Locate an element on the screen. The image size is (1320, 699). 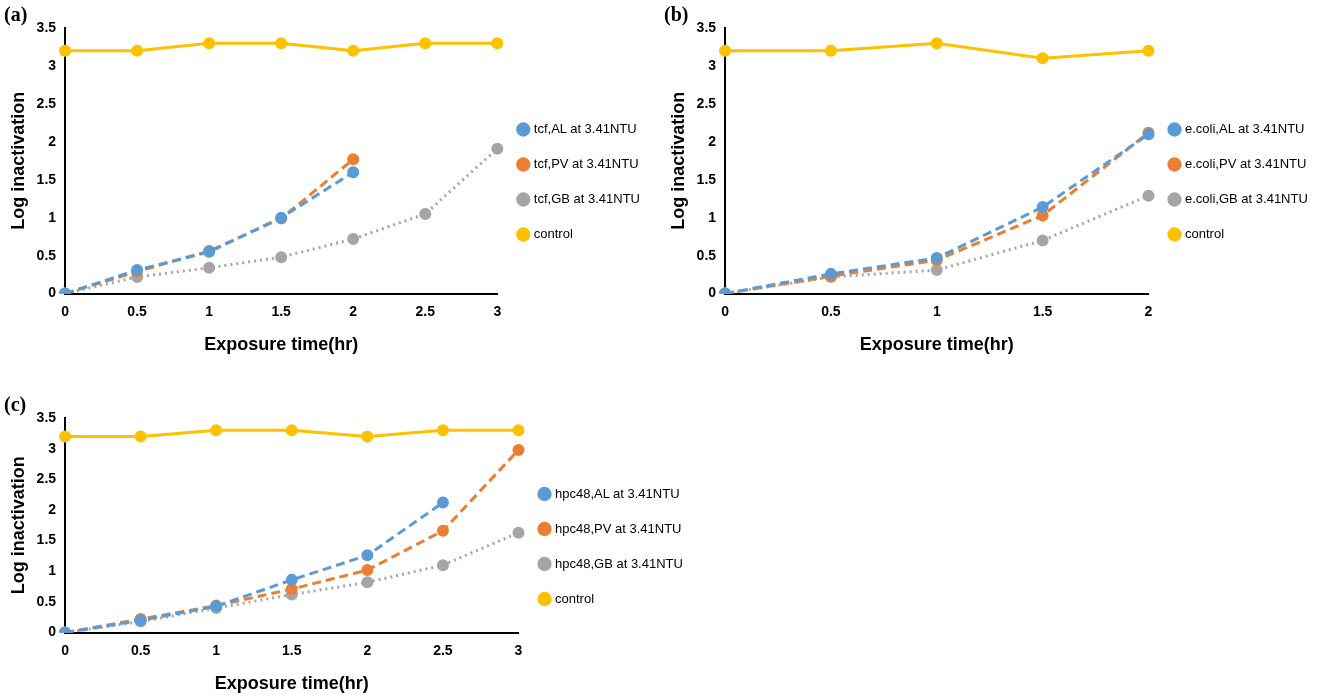
legend-label: e.coli,GB at 3.41NTU is located at coordinates (1246, 199).